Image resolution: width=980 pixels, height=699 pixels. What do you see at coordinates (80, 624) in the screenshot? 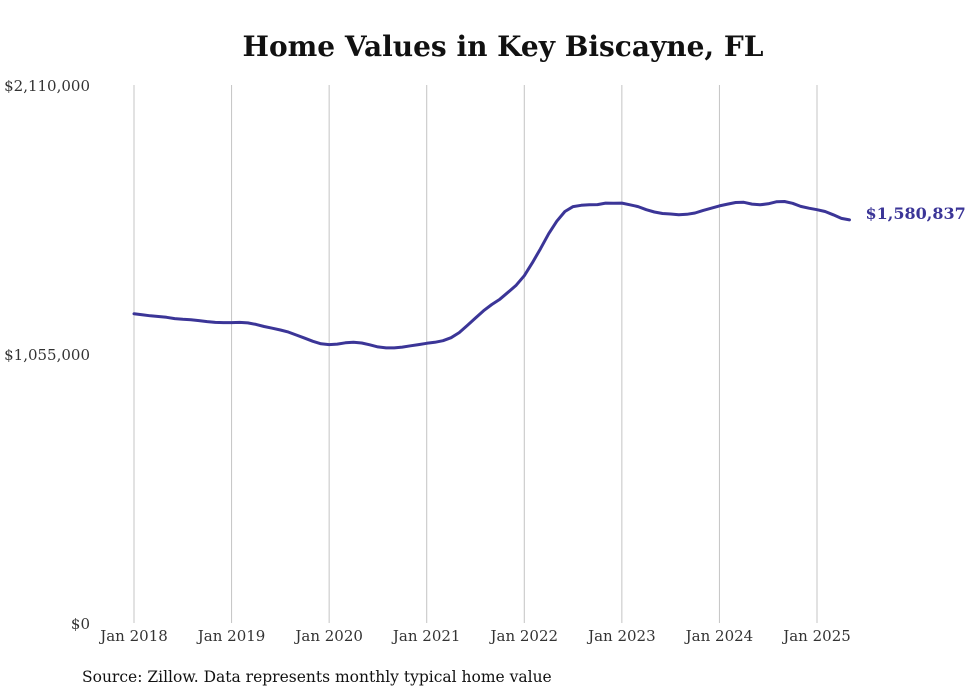
I see `y-tick-label: $0` at bounding box center [80, 624].